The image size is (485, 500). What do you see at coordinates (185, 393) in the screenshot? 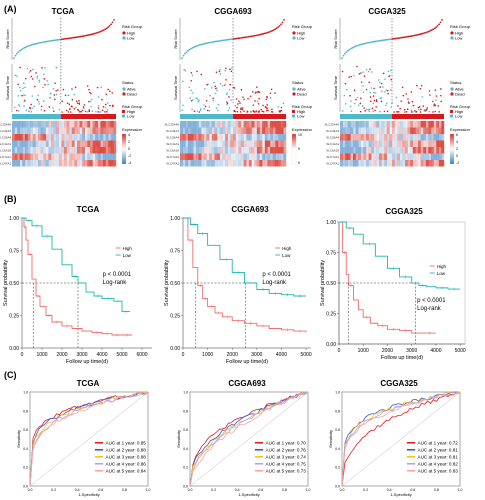
I see `roc-y-tick-label: 1.0` at bounding box center [185, 393].